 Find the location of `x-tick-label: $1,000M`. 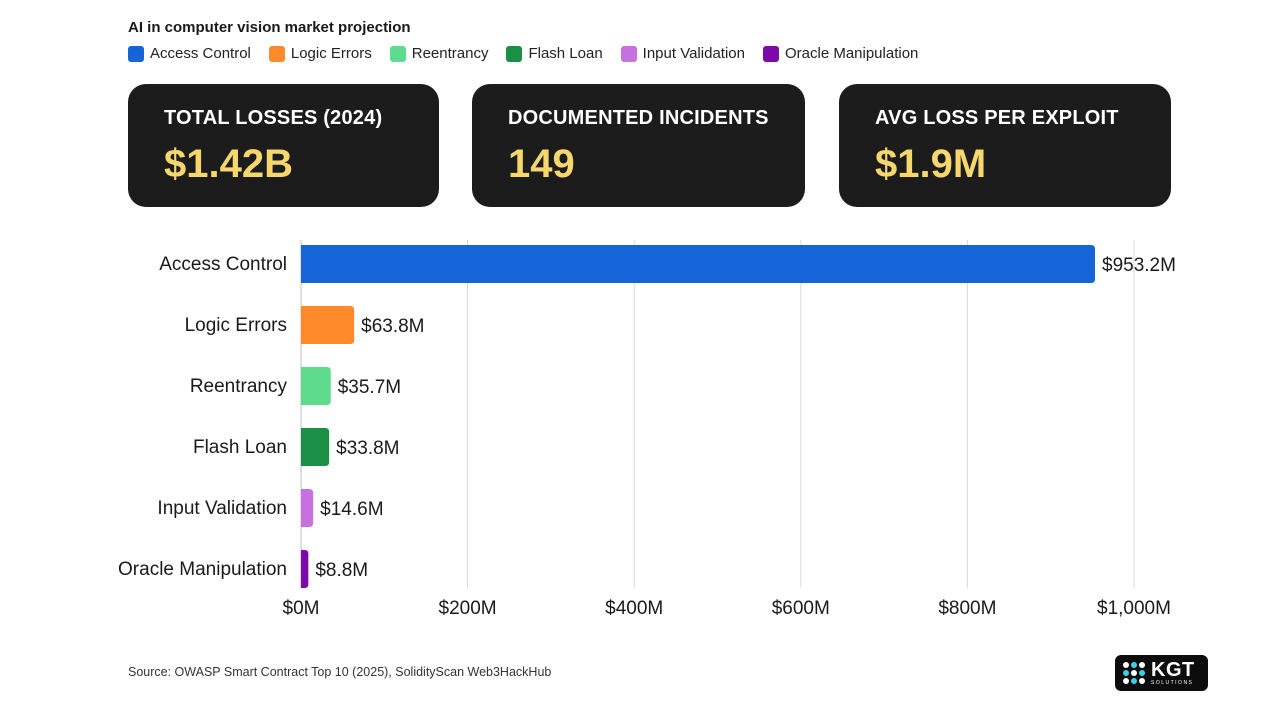

x-tick-label: $1,000M is located at coordinates (1134, 608).